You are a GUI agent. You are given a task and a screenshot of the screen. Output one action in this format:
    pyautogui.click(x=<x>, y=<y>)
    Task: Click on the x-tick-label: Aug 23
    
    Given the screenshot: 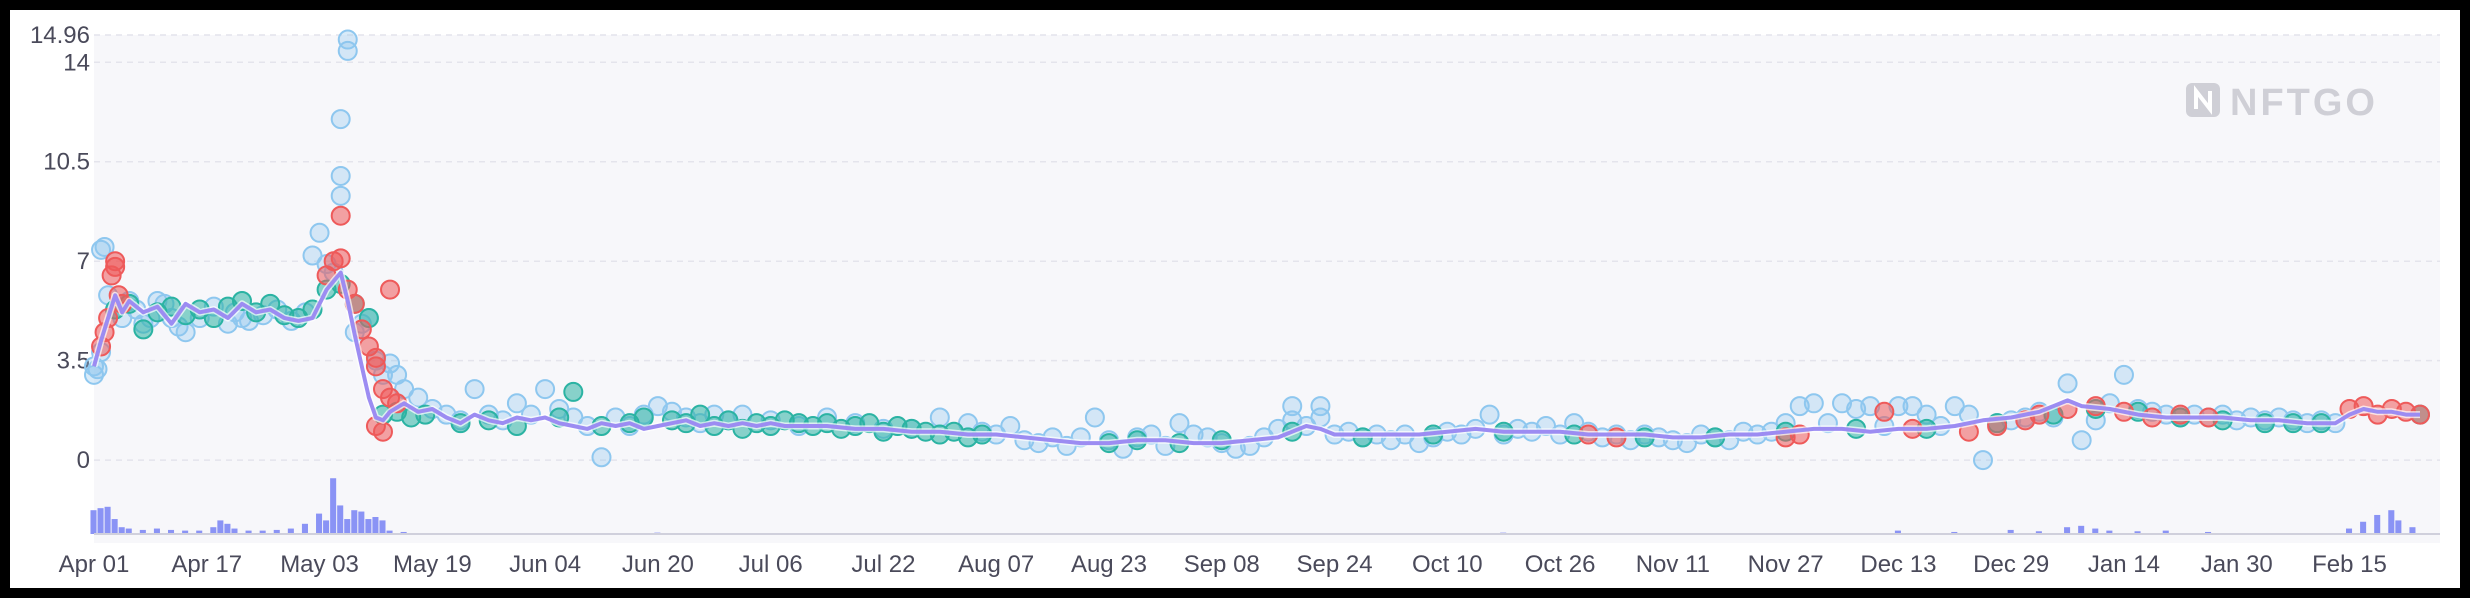 What is the action you would take?
    pyautogui.click(x=1109, y=564)
    